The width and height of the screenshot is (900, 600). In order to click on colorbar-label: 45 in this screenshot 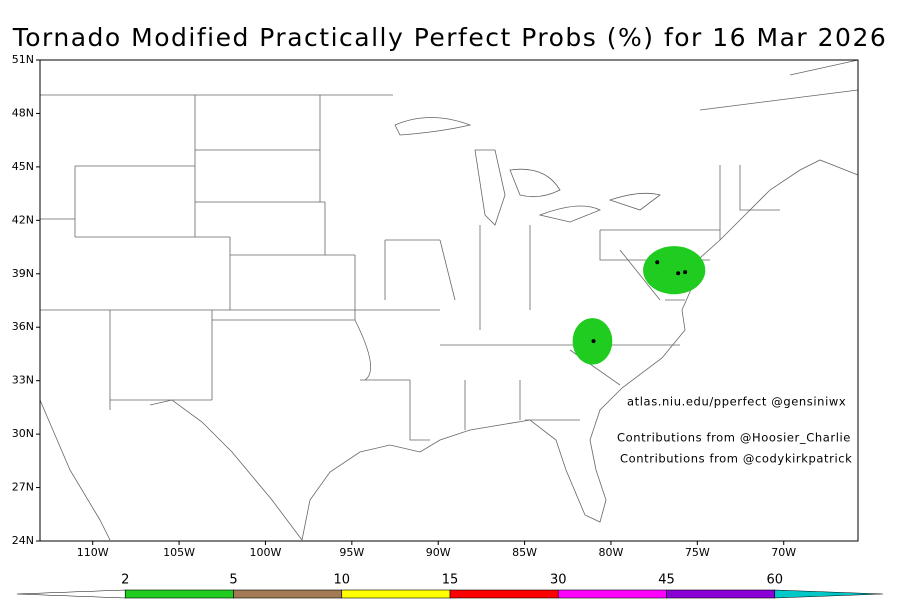, I will do `click(666, 580)`.